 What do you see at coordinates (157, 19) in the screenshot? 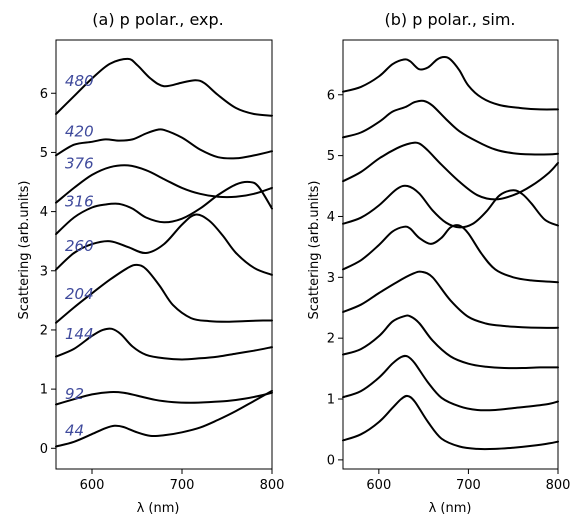
I see `panel-a-title: (a) p polar., exp.` at bounding box center [157, 19].